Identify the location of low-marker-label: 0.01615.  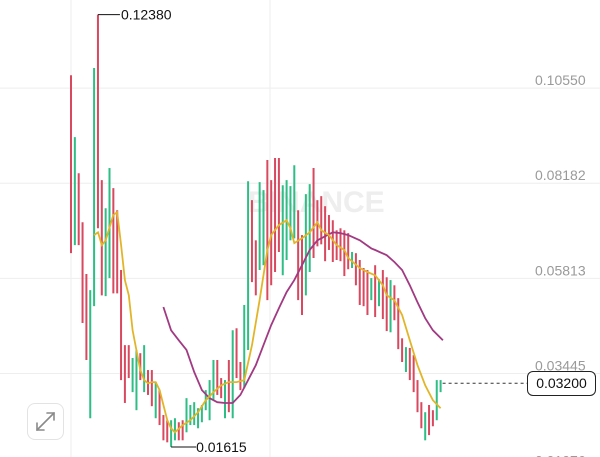
(221, 447).